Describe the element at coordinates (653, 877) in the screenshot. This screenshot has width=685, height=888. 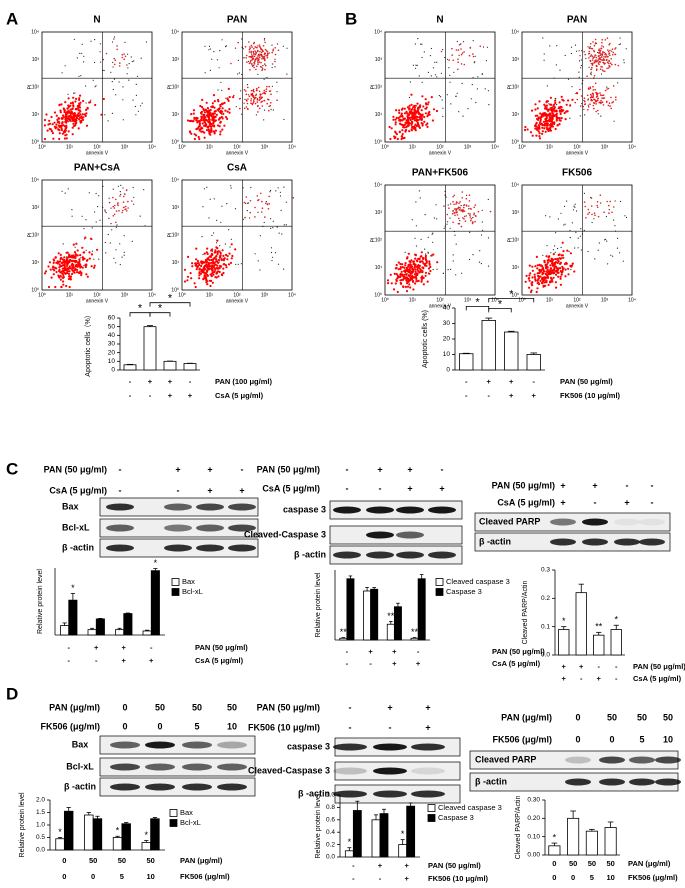
I see `condition-name: FK506 (μg/ml)` at that location.